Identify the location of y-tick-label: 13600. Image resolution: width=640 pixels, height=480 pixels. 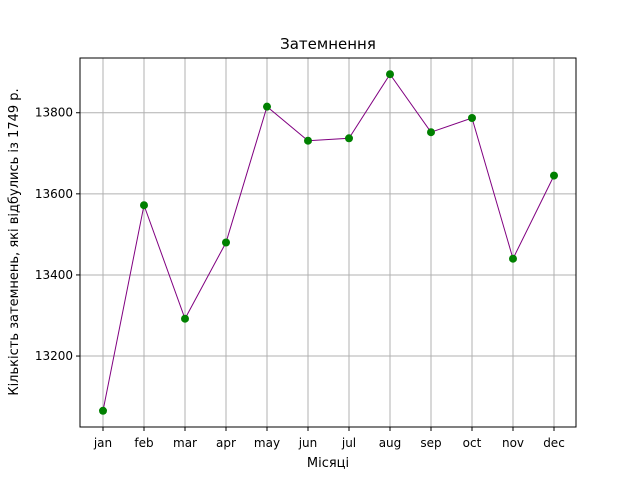
(54, 194).